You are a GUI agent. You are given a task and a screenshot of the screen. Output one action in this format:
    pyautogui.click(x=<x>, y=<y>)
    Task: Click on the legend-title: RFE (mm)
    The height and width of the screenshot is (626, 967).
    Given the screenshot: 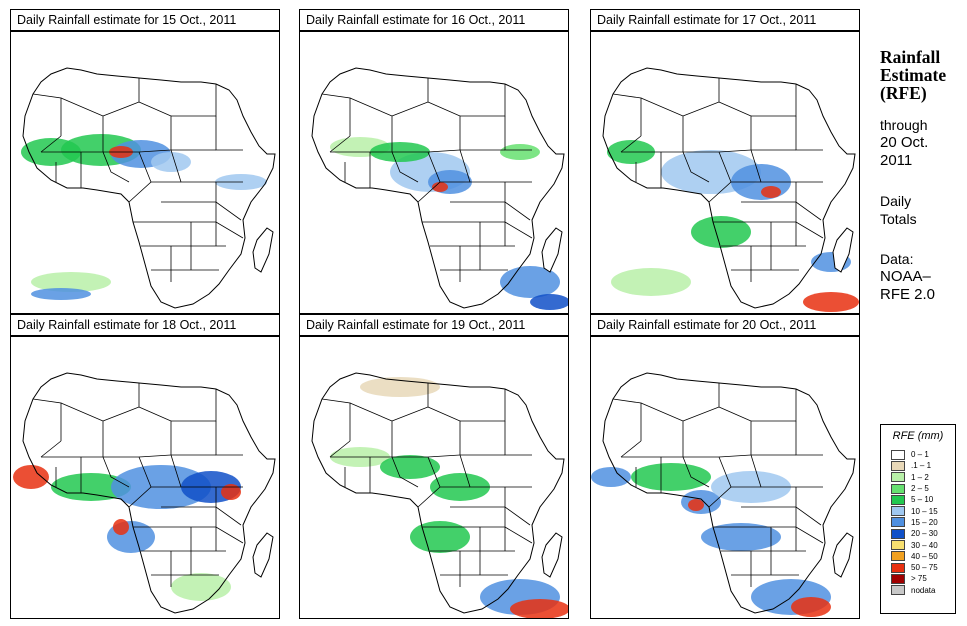 What is the action you would take?
    pyautogui.click(x=918, y=436)
    